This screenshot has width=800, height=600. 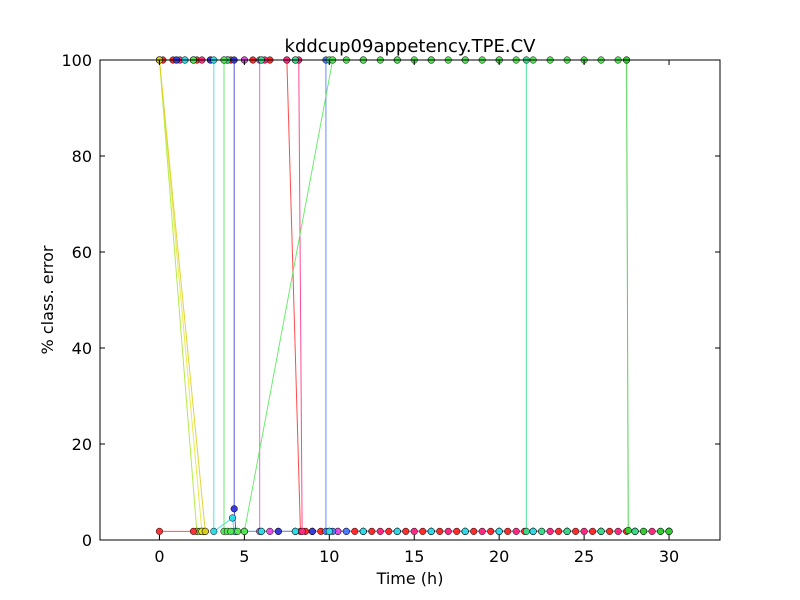 What do you see at coordinates (669, 556) in the screenshot?
I see `x-tick-label: 30` at bounding box center [669, 556].